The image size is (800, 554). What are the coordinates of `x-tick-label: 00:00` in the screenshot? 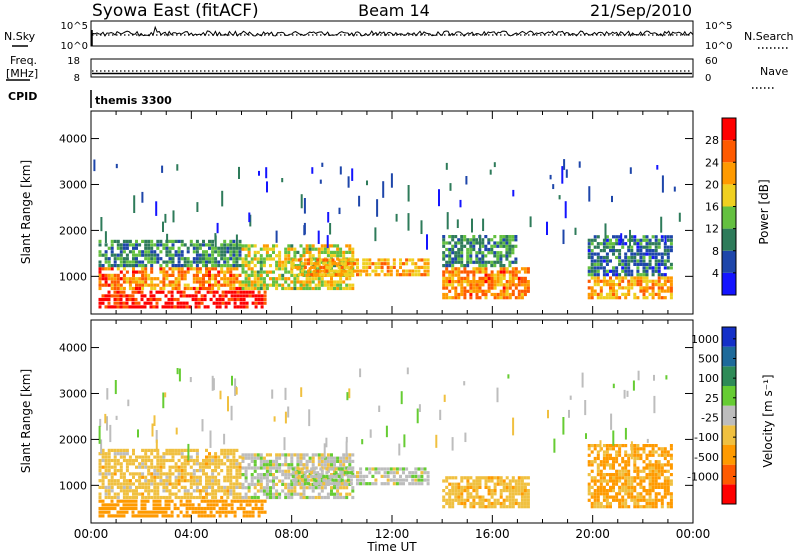 It's located at (91, 534).